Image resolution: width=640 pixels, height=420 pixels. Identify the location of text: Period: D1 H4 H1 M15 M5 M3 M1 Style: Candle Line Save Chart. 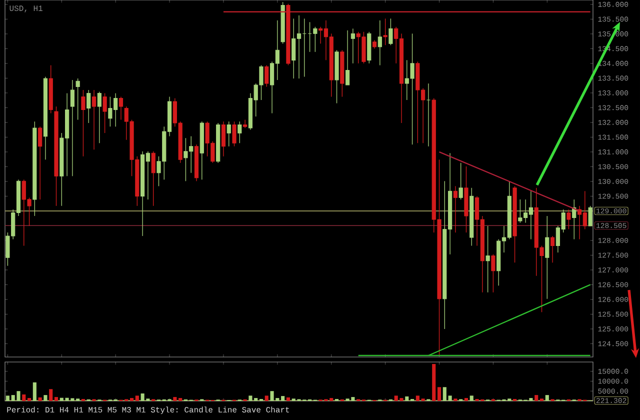
(148, 410).